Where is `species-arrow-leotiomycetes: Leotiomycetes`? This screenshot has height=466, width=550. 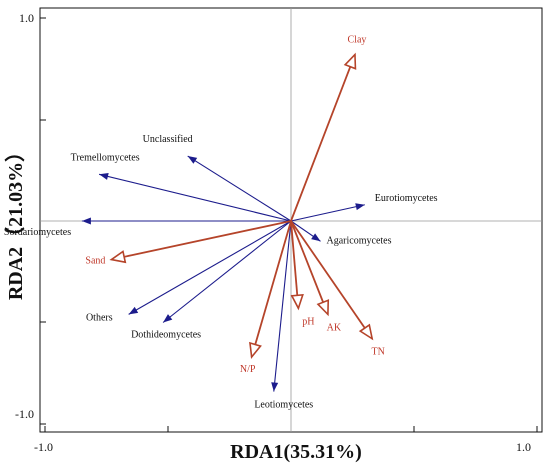
species-arrow-leotiomycetes: Leotiomycetes is located at coordinates (283, 315).